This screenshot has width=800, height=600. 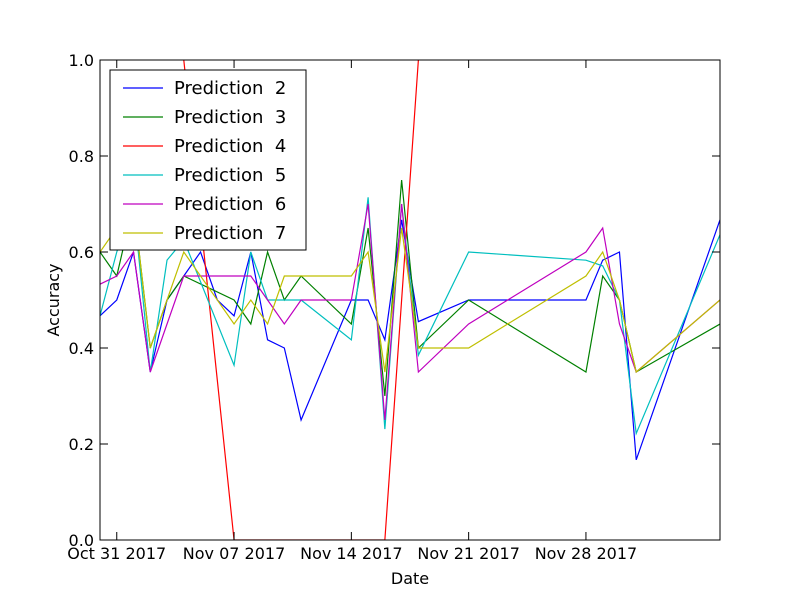 I want to click on legend-label: Prediction 7, so click(x=230, y=233).